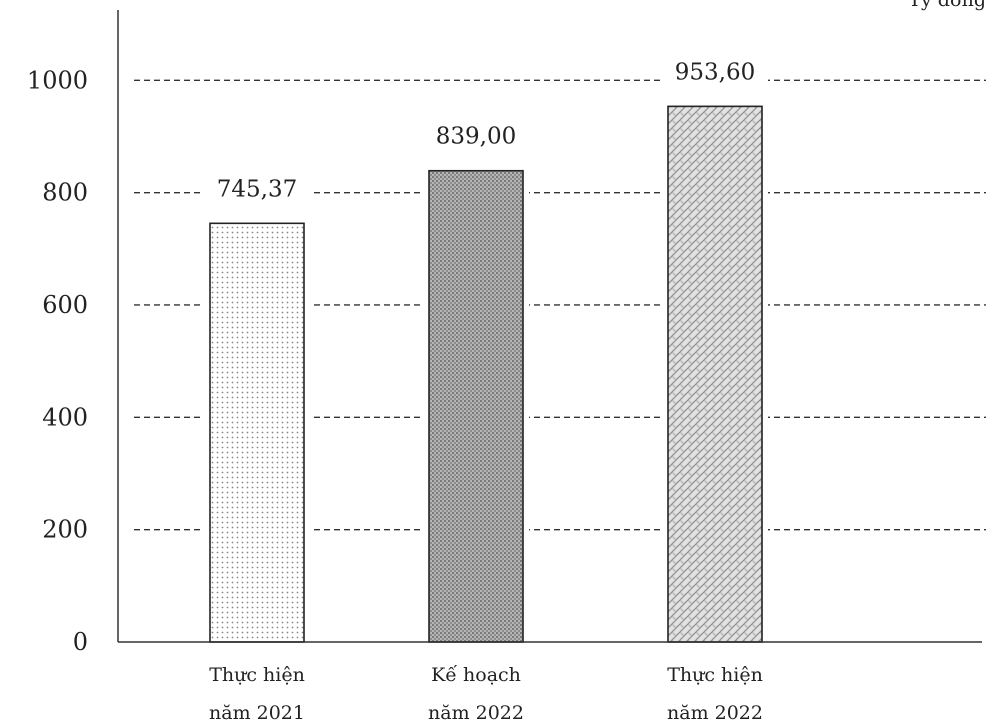 This screenshot has width=987, height=725. Describe the element at coordinates (715, 72) in the screenshot. I see `data-label-3: 953,60` at that location.